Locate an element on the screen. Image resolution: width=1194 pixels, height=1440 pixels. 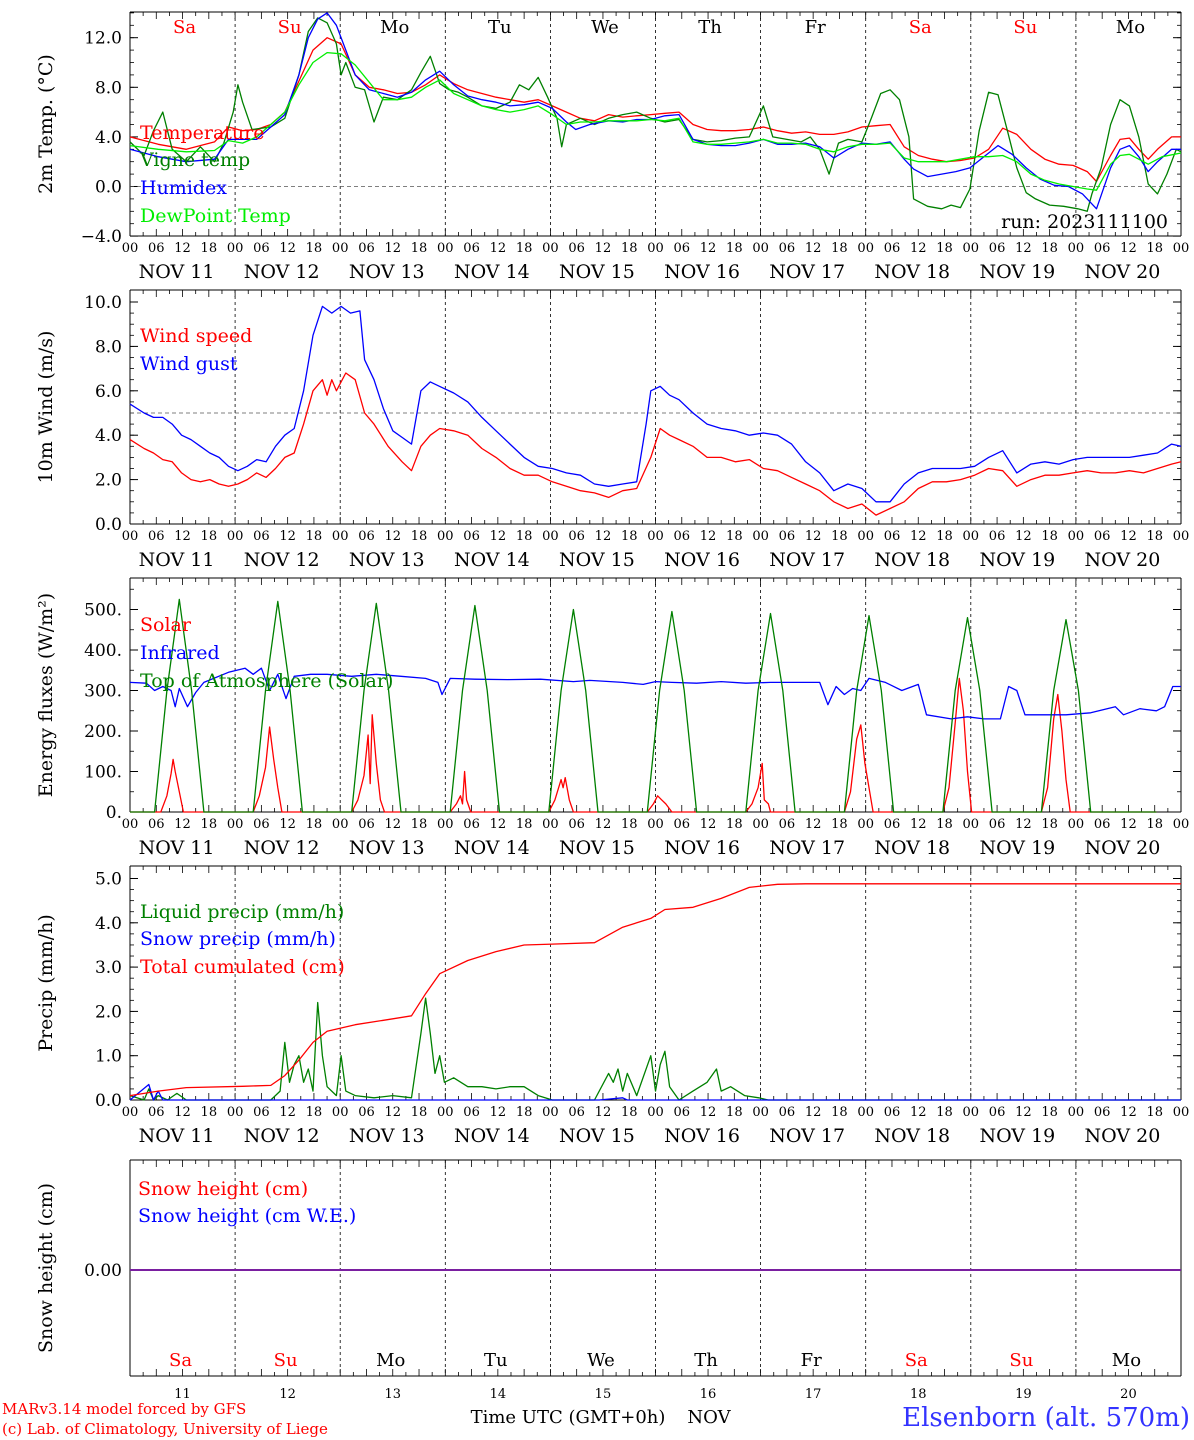
date-label: NOV 12 is located at coordinates (282, 848).